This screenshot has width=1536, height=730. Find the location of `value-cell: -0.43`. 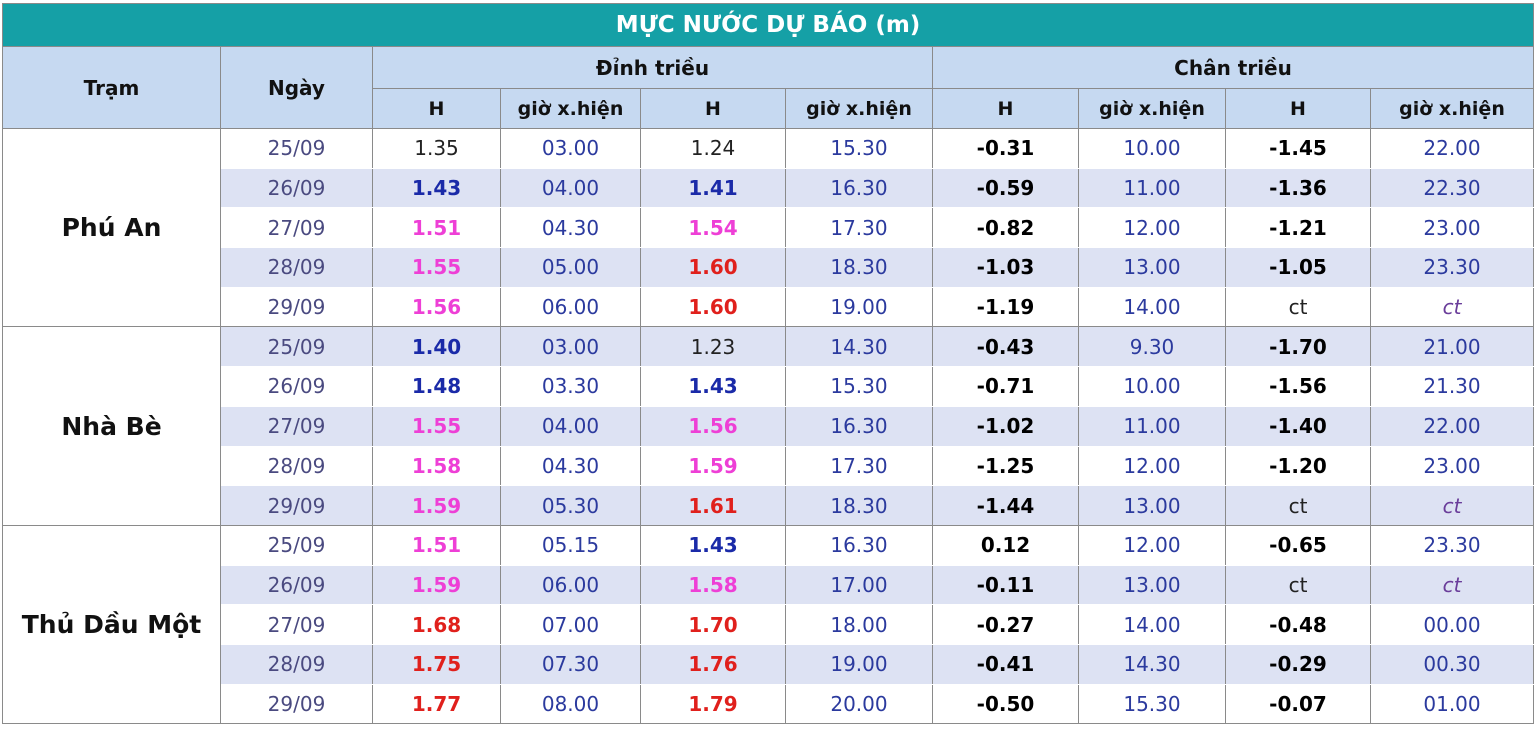

value-cell: -0.43 is located at coordinates (1005, 347).